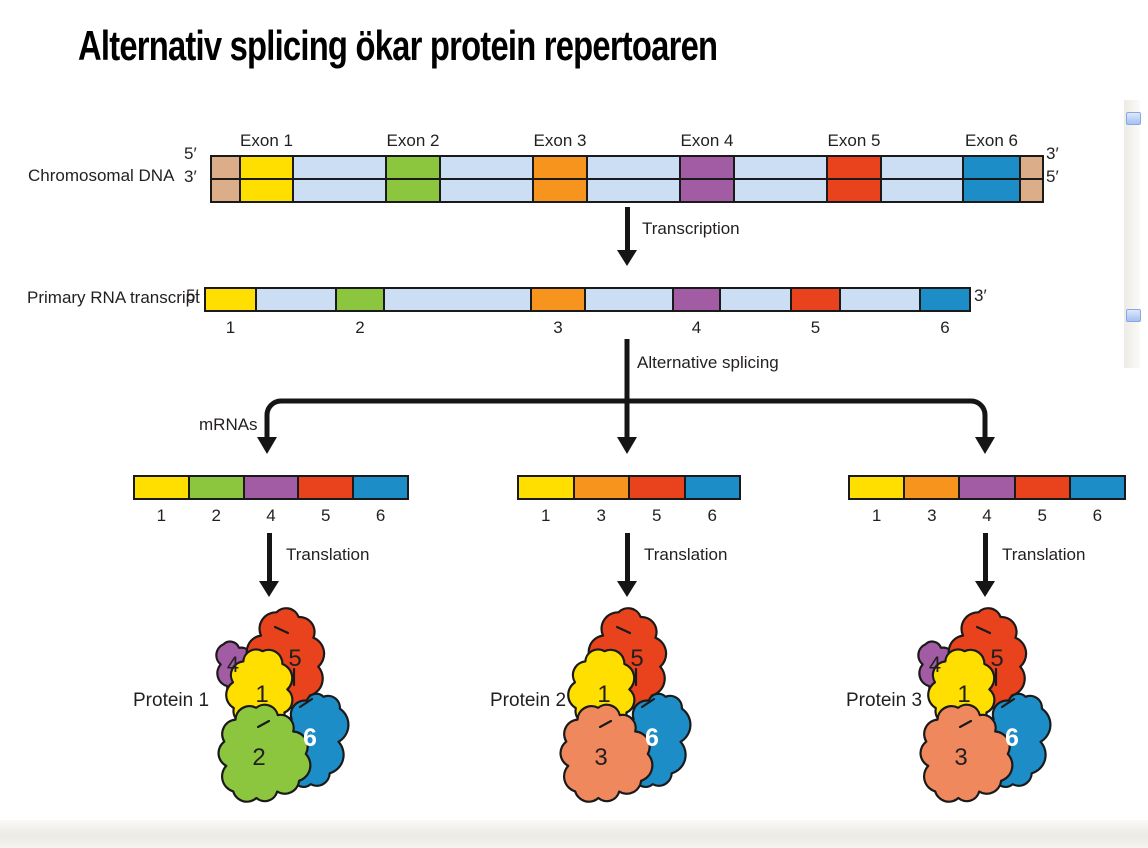  Describe the element at coordinates (985, 589) in the screenshot. I see `translation-arrow-3-head-icon` at that location.